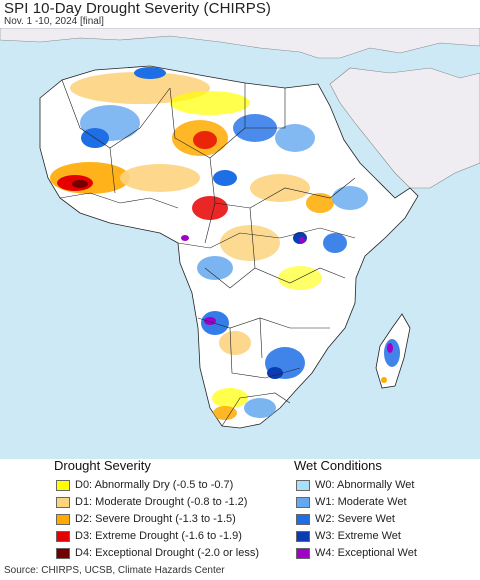 The width and height of the screenshot is (480, 580). What do you see at coordinates (303, 502) in the screenshot?
I see `swatch-w1` at bounding box center [303, 502].